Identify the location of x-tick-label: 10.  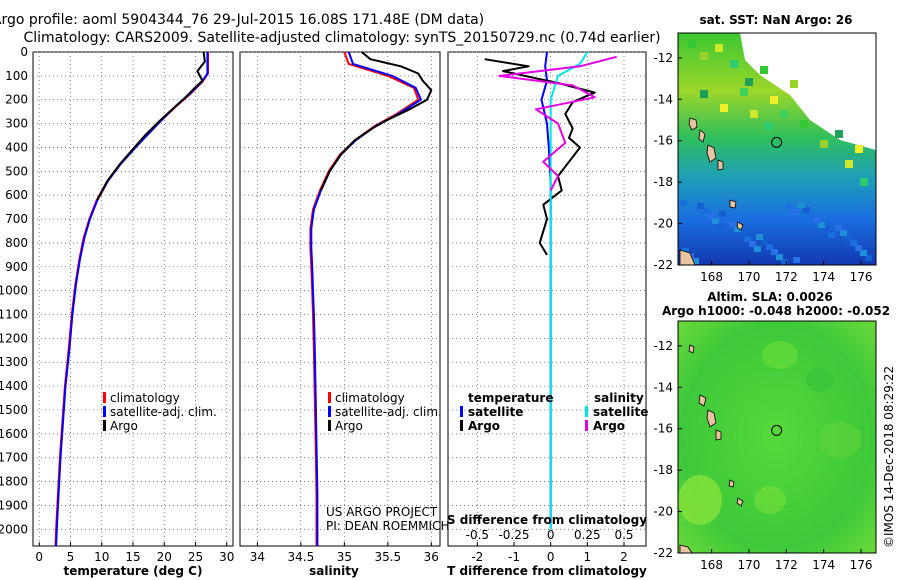
(101, 557).